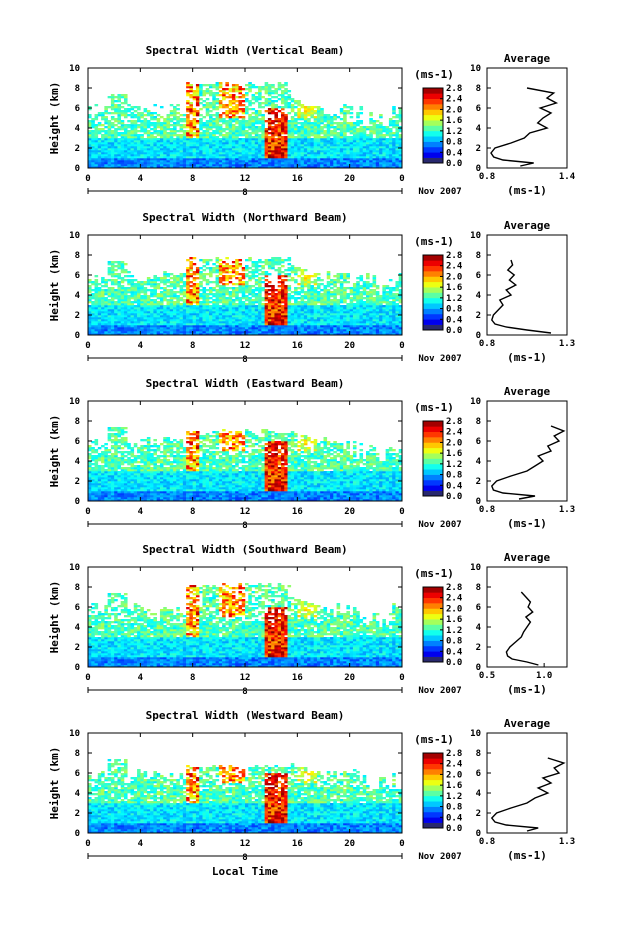 The image size is (621, 929). What do you see at coordinates (454, 110) in the screenshot?
I see `colorbar-tick-label: 2.0` at bounding box center [454, 110].